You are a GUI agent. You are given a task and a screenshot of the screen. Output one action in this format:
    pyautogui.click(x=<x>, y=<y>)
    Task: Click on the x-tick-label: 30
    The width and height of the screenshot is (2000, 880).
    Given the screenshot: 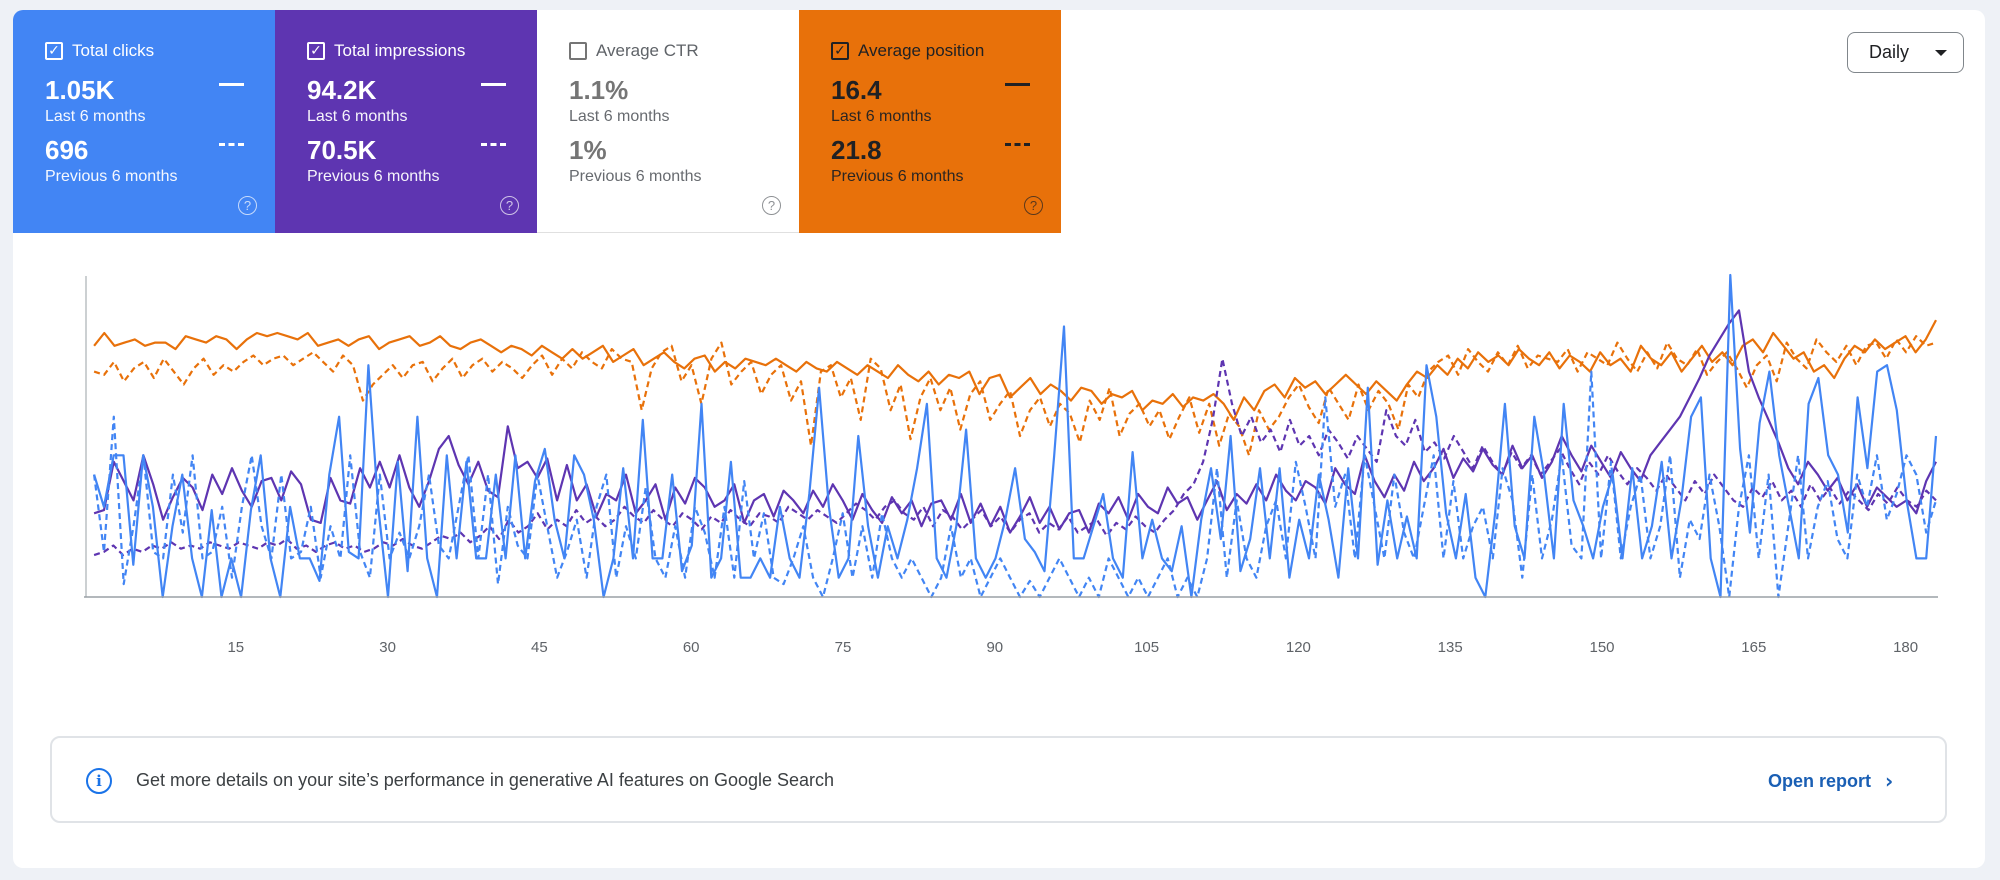 What is the action you would take?
    pyautogui.click(x=387, y=647)
    